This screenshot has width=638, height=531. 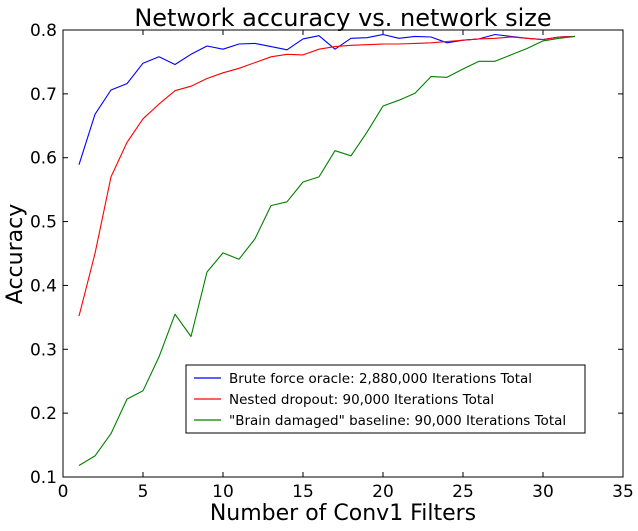 What do you see at coordinates (143, 492) in the screenshot?
I see `x-tick-label: 5` at bounding box center [143, 492].